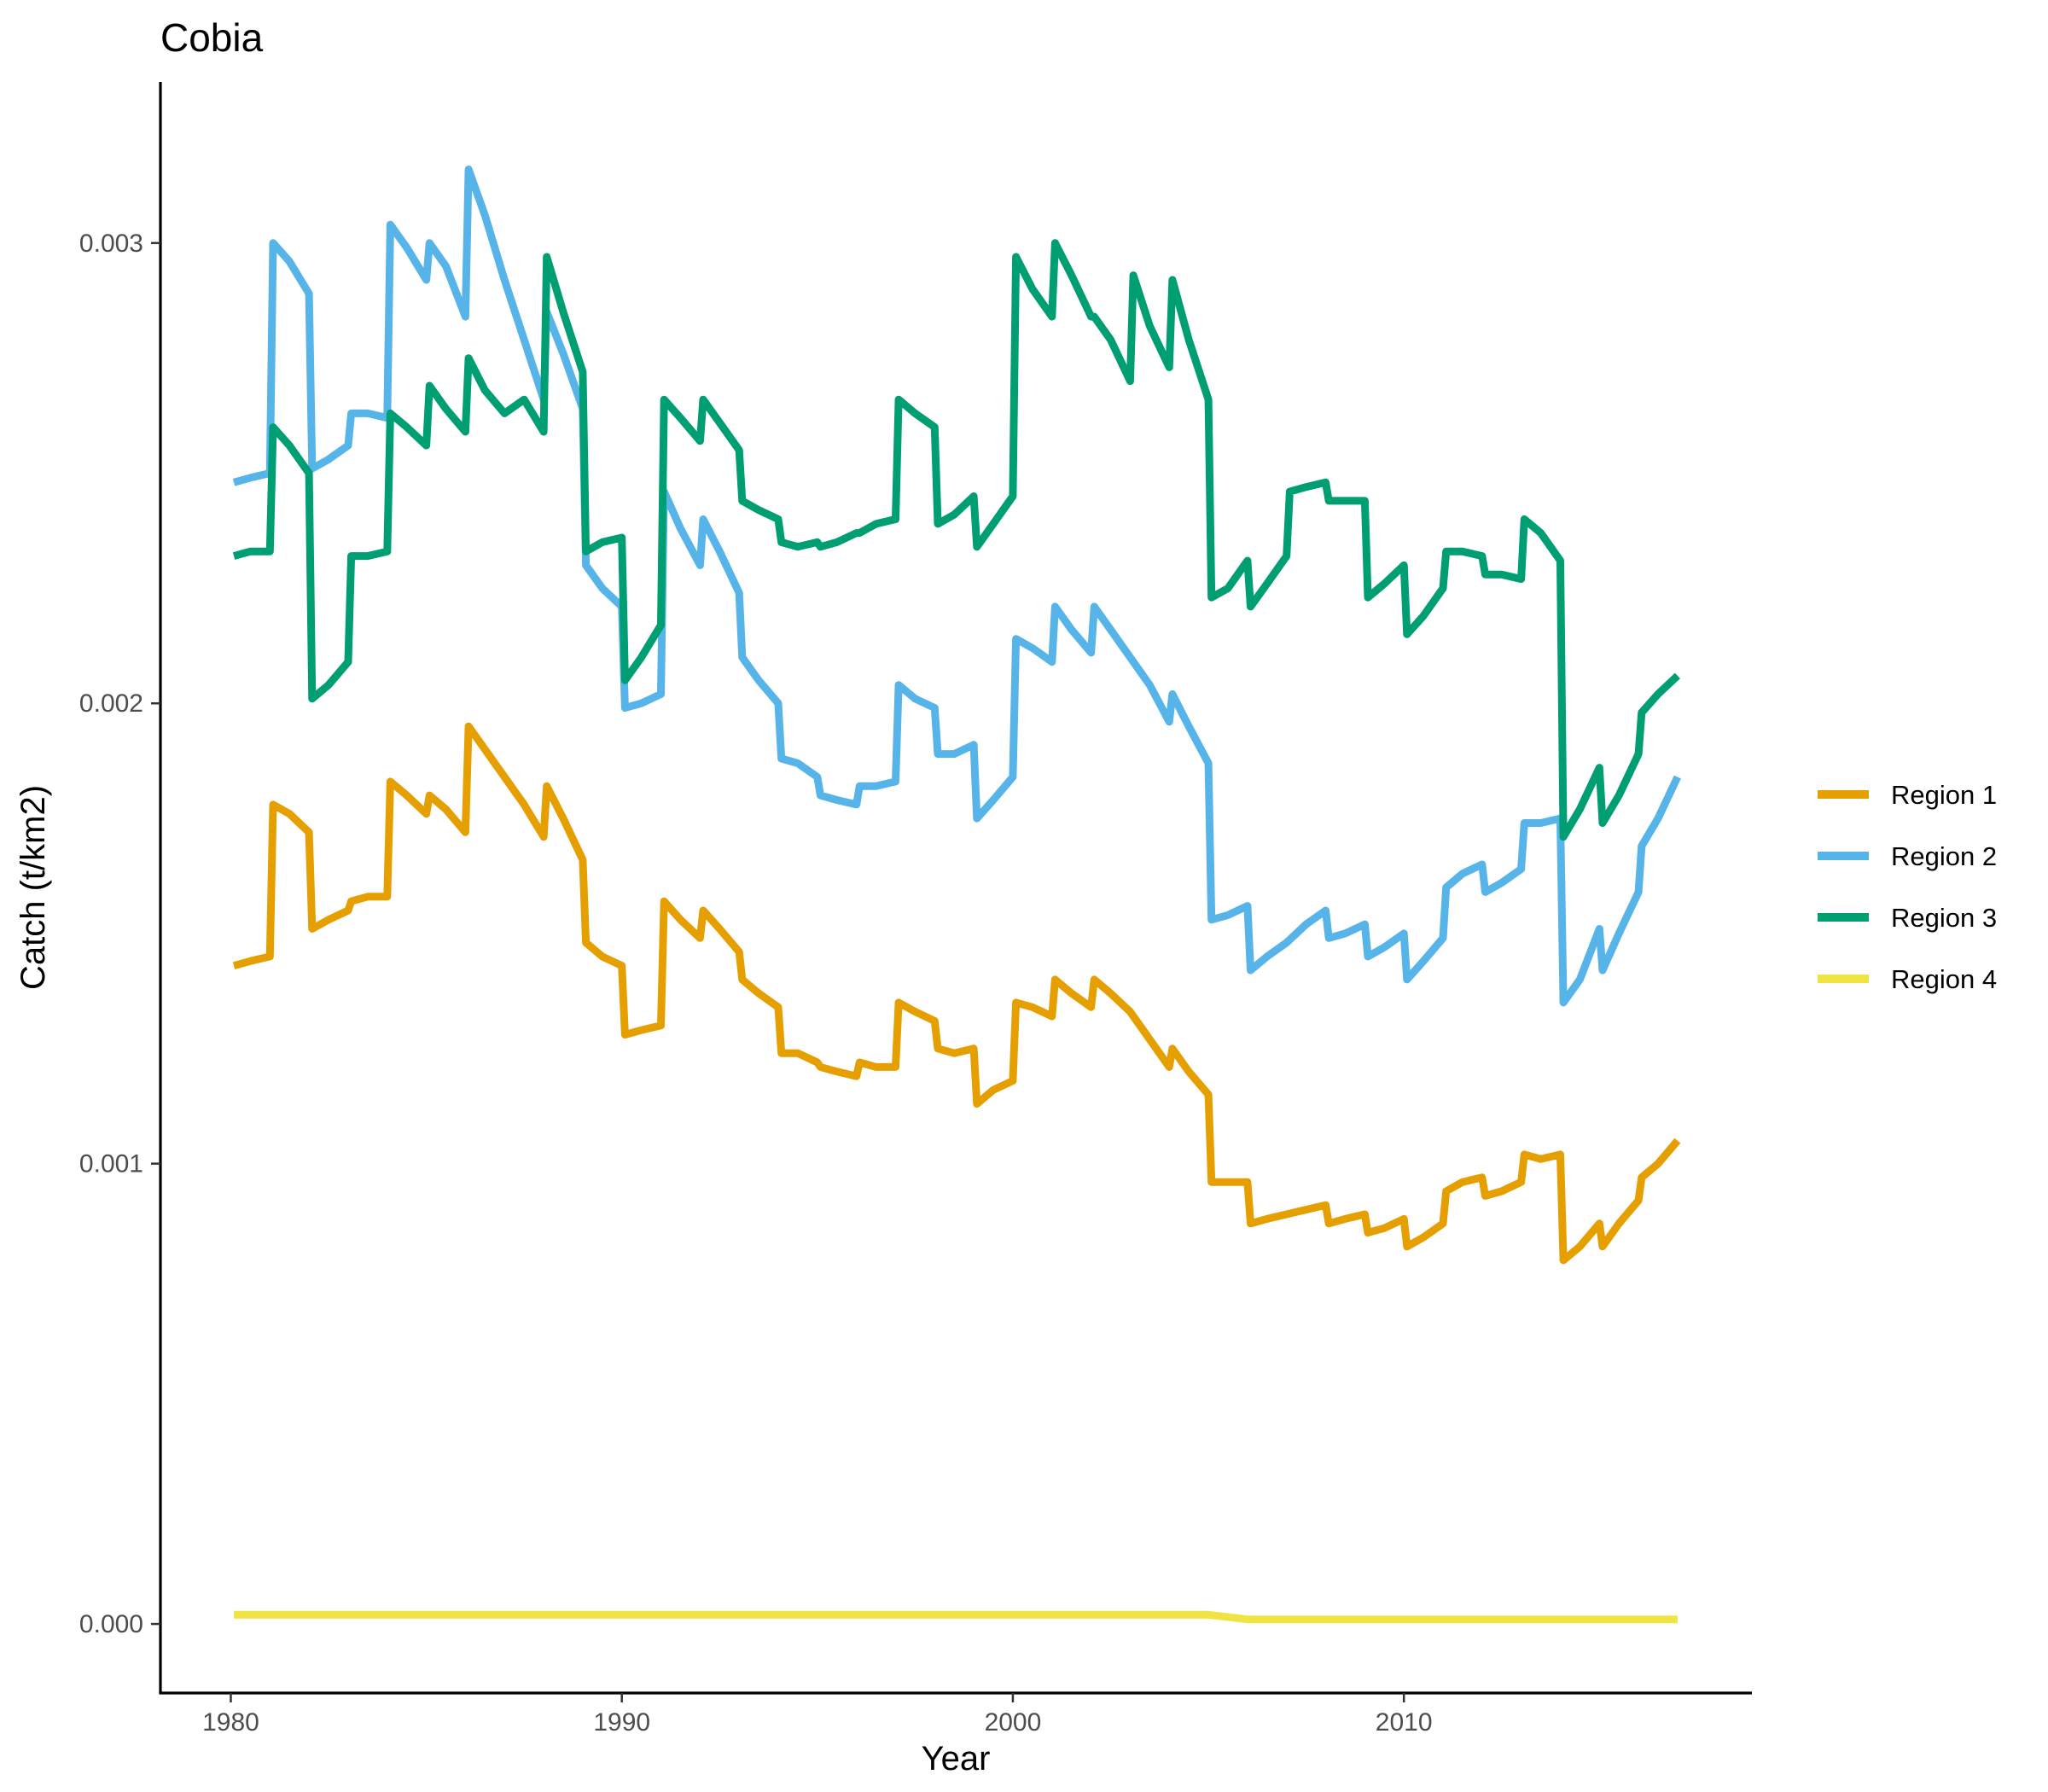 This screenshot has height=1792, width=2048. I want to click on y-tick-label: 0.002, so click(111, 703).